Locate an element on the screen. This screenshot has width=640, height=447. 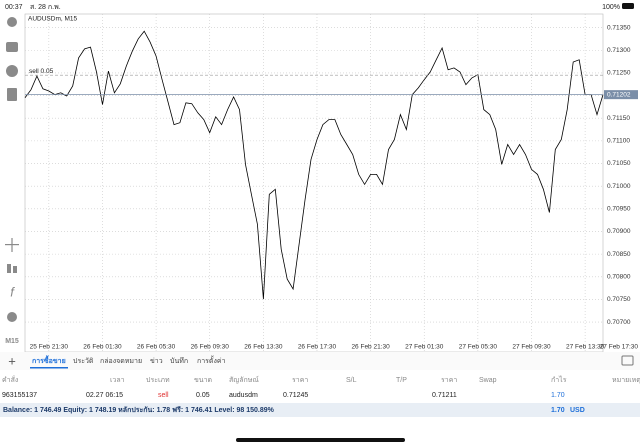
column-header: สัญลักษณ์ is located at coordinates (244, 380).